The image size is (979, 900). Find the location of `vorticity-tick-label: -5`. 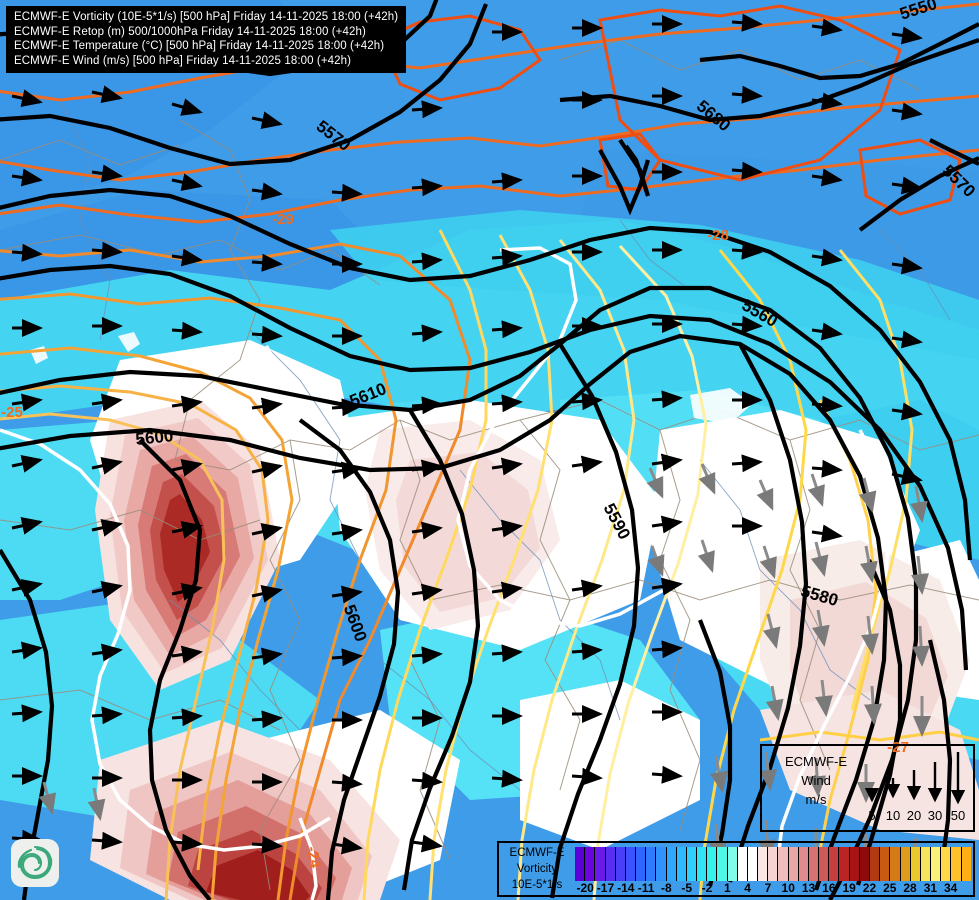

vorticity-tick-label: -5 is located at coordinates (687, 888).